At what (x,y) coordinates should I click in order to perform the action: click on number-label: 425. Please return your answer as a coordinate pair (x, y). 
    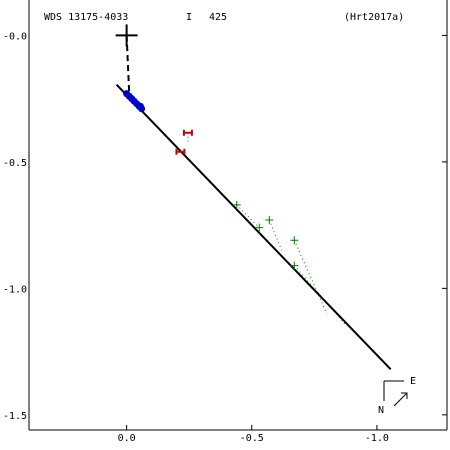
    Looking at the image, I should click on (218, 17).